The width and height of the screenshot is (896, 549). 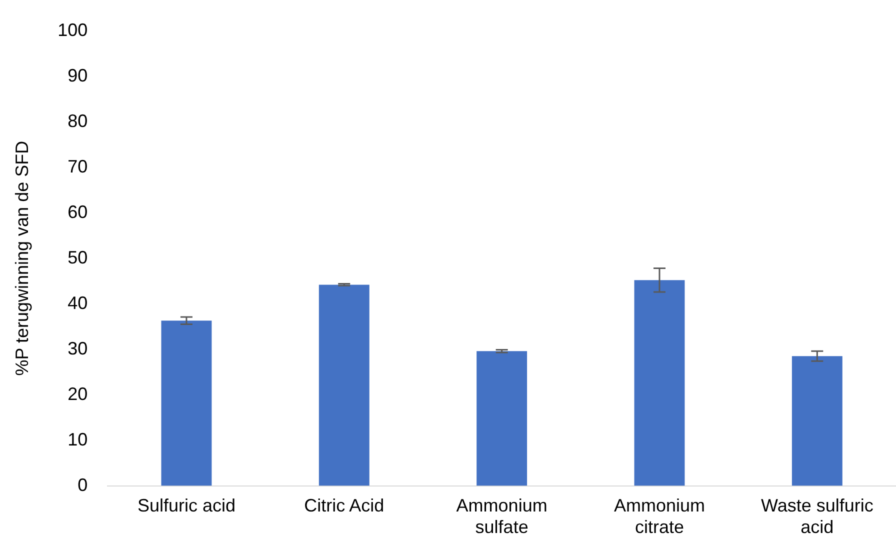 What do you see at coordinates (78, 257) in the screenshot?
I see `y-tick-label: 50` at bounding box center [78, 257].